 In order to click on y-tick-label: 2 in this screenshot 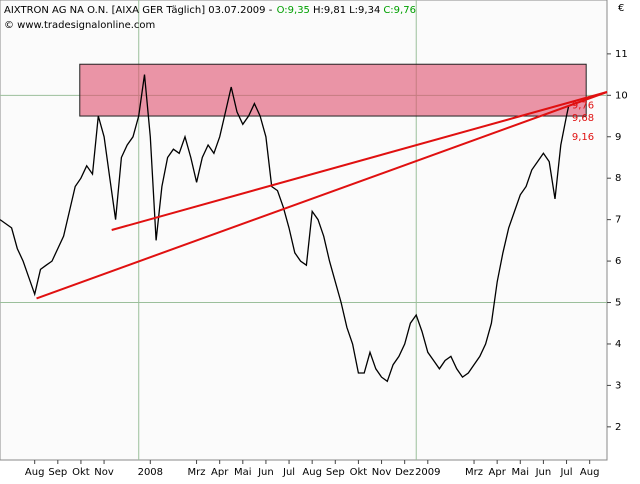, I will do `click(618, 427)`.